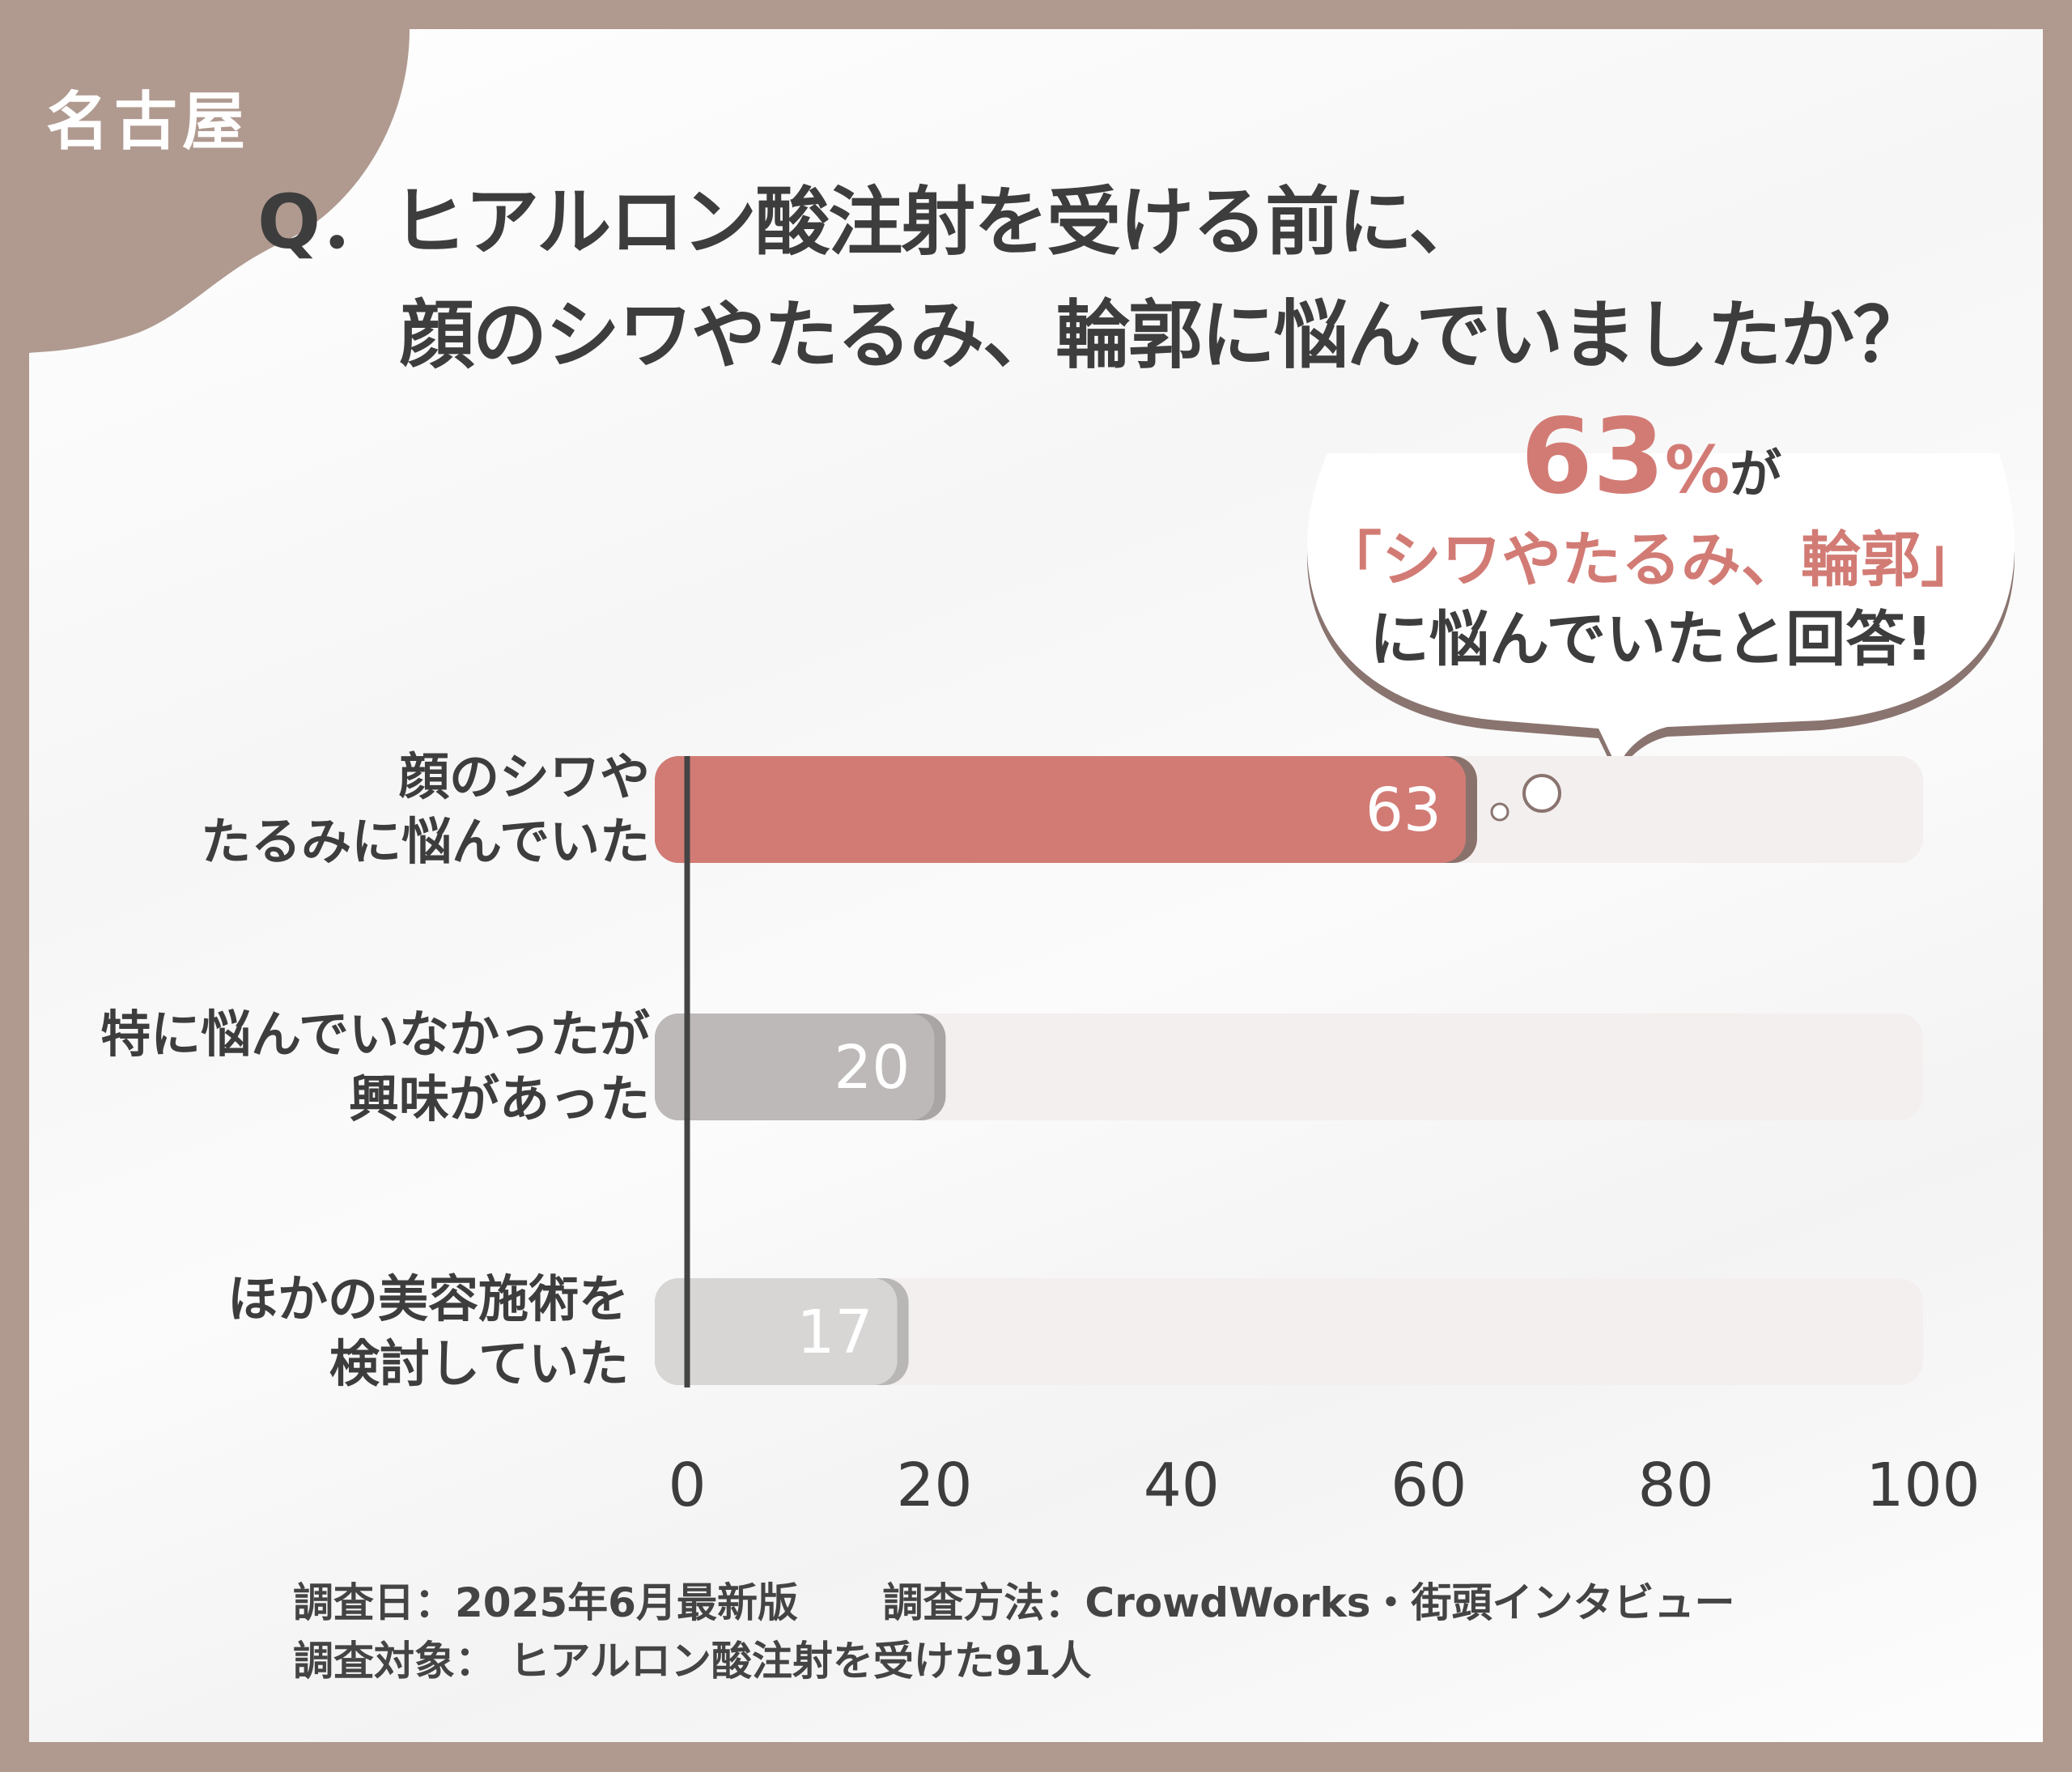  Describe the element at coordinates (834, 1332) in the screenshot. I see `bar-value-label: 17` at that location.